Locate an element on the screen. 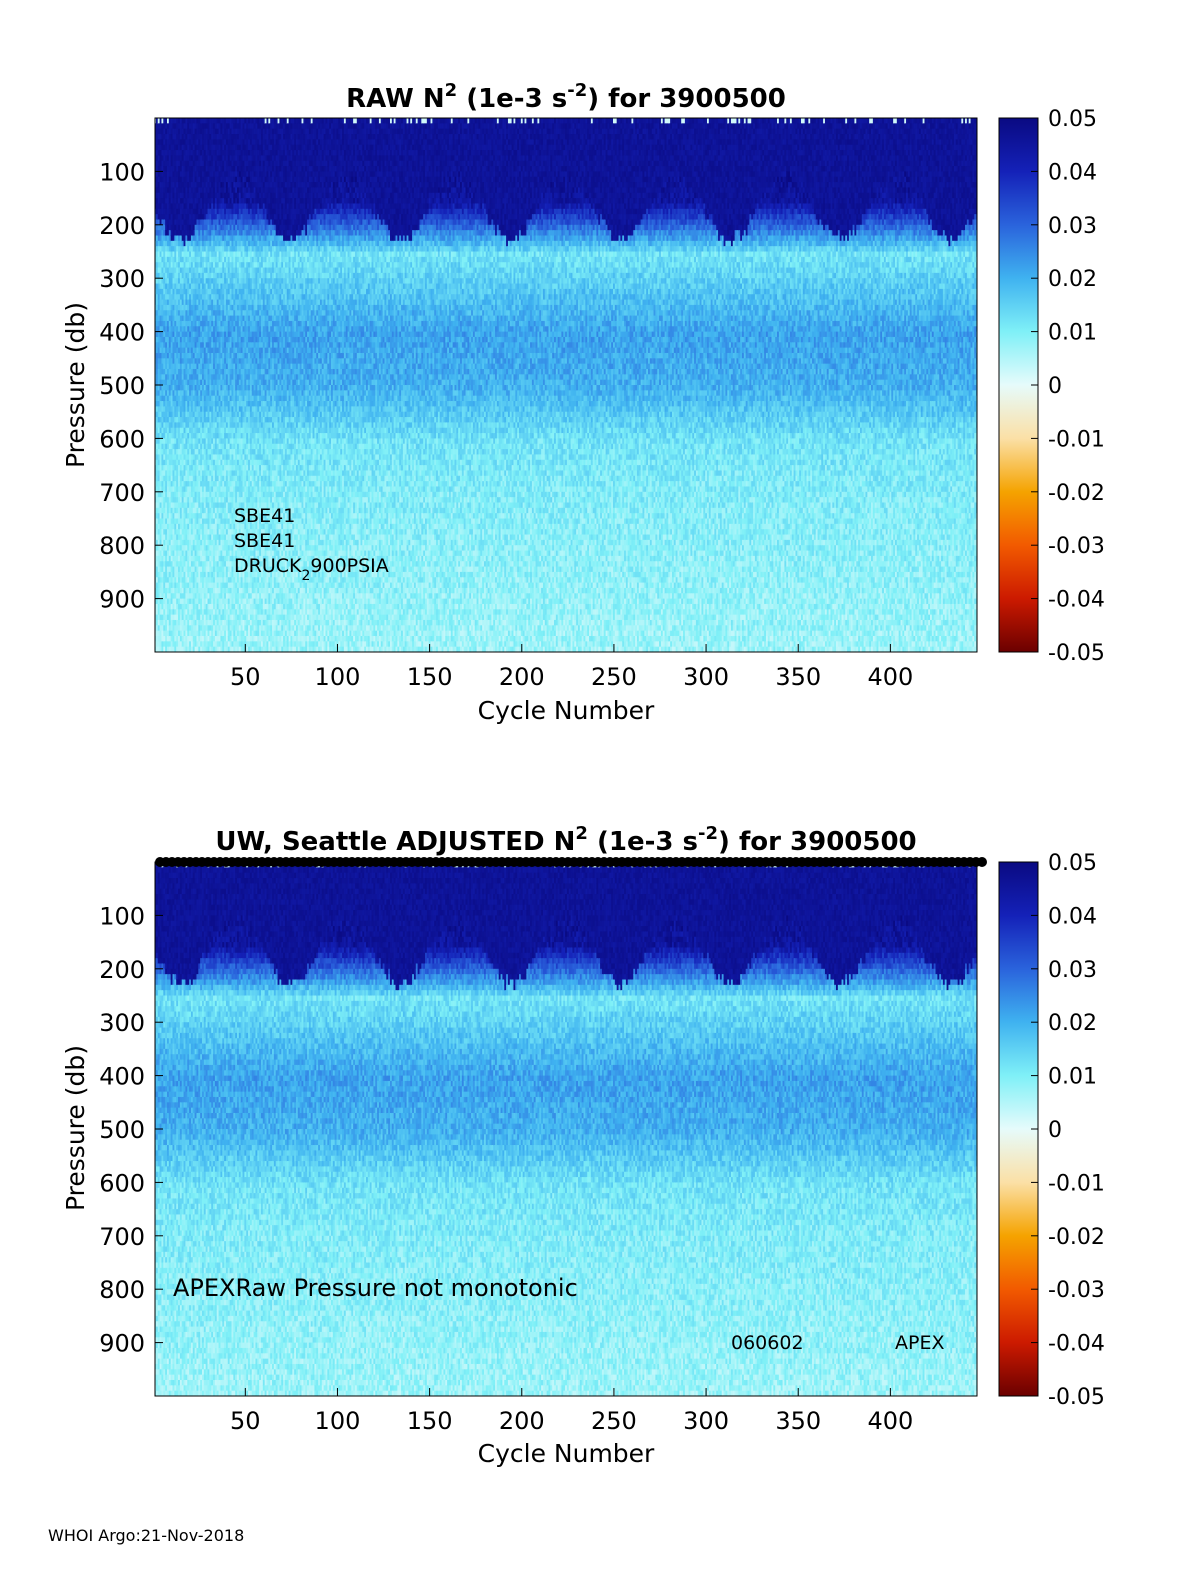  raw-chart-title: RAW N2 (1e-3 s-2) for 3900500 is located at coordinates (566, 97).